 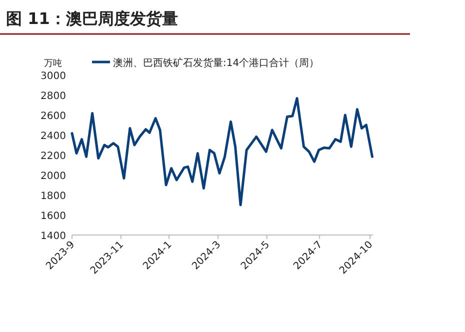 What do you see at coordinates (53, 116) in the screenshot?
I see `y-tick-label: 2600` at bounding box center [53, 116].